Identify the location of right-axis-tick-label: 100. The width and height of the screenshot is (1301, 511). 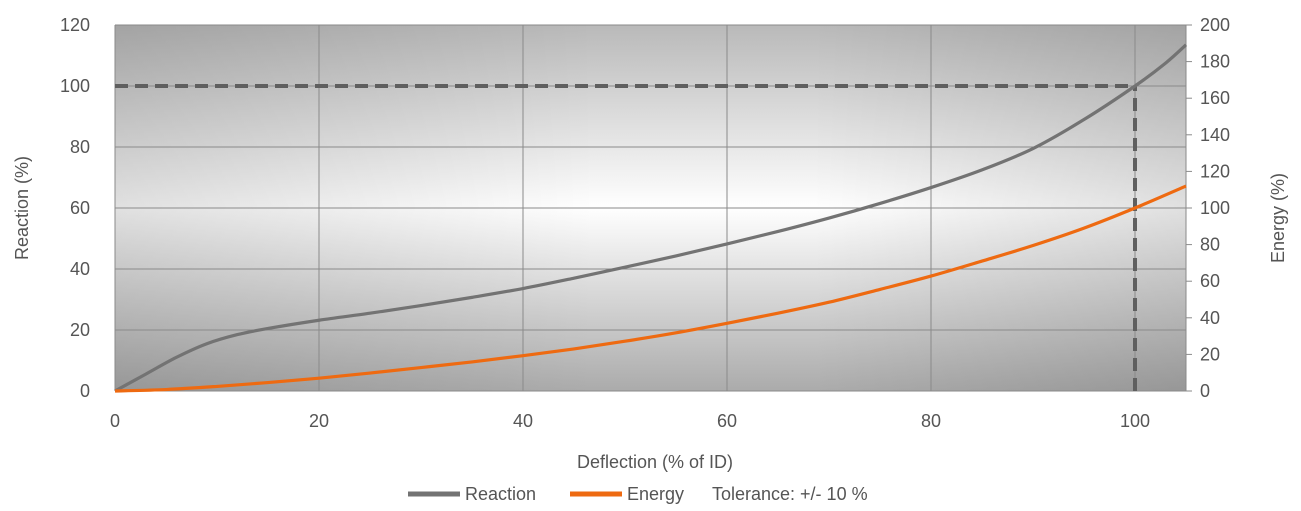
(1215, 208).